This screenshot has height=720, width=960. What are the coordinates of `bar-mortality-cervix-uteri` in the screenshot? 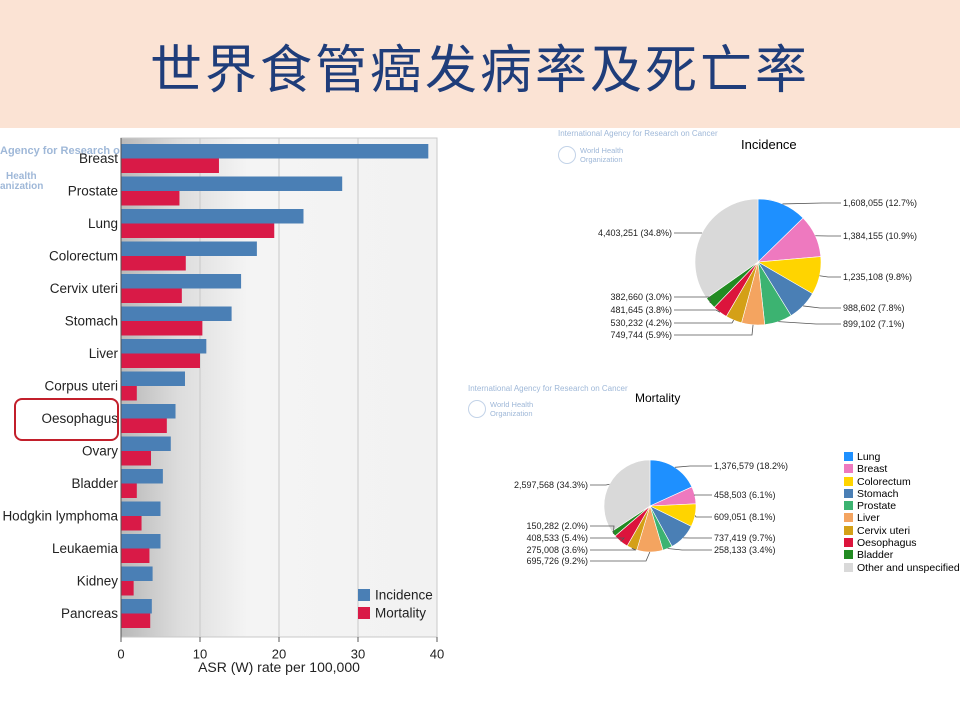 It's located at (151, 295).